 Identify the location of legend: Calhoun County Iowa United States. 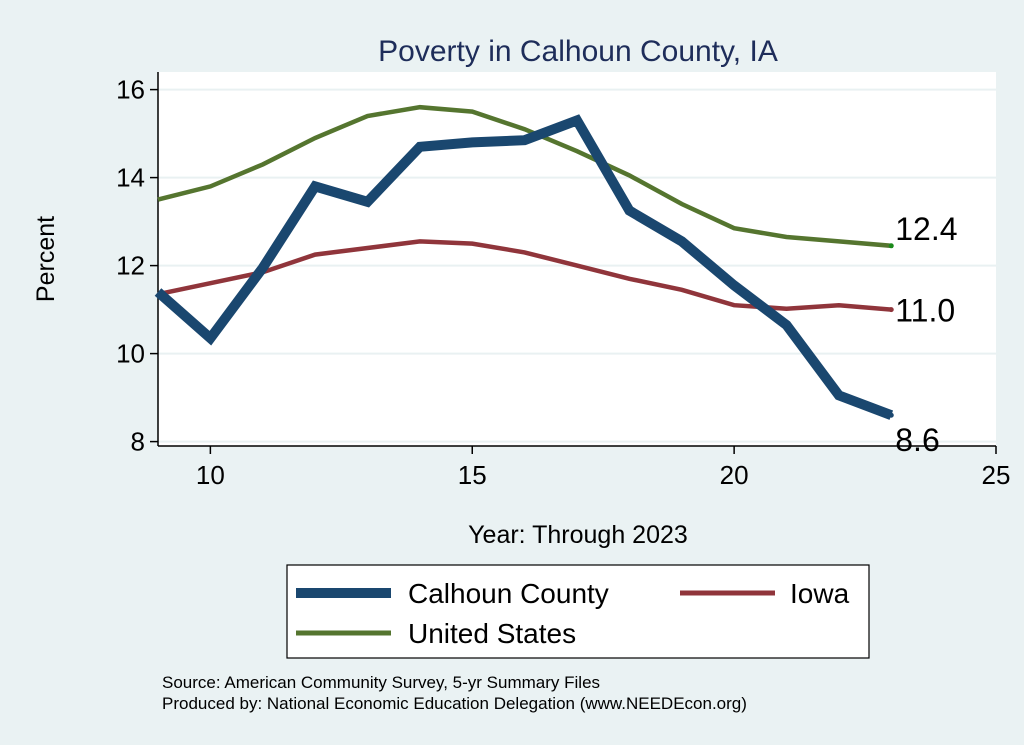
(578, 611).